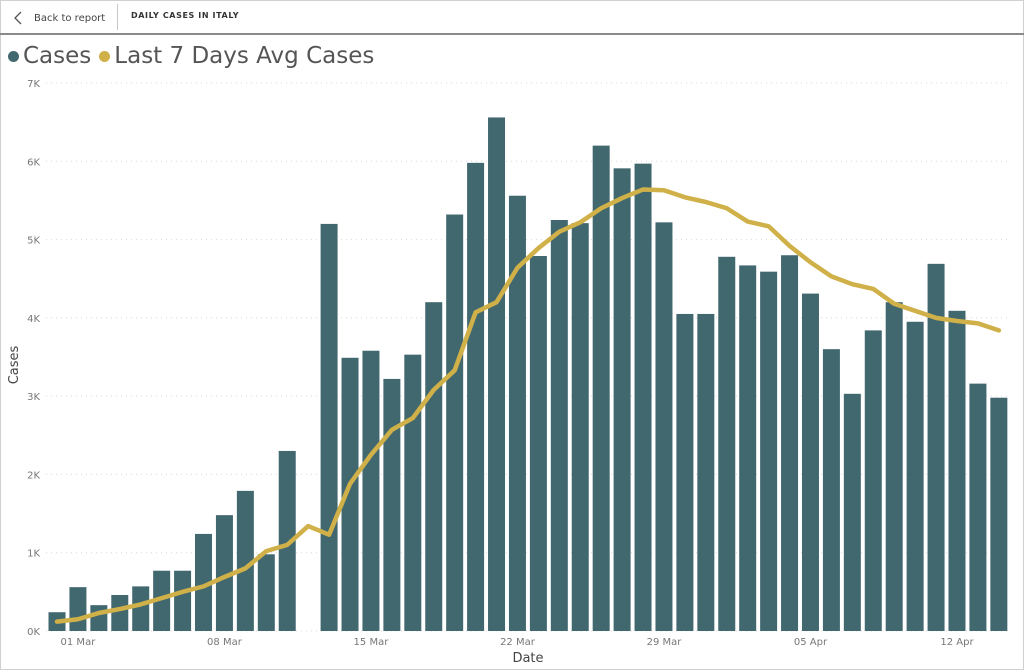 The image size is (1024, 670). Describe the element at coordinates (18, 18) in the screenshot. I see `chevron-left-icon` at that location.